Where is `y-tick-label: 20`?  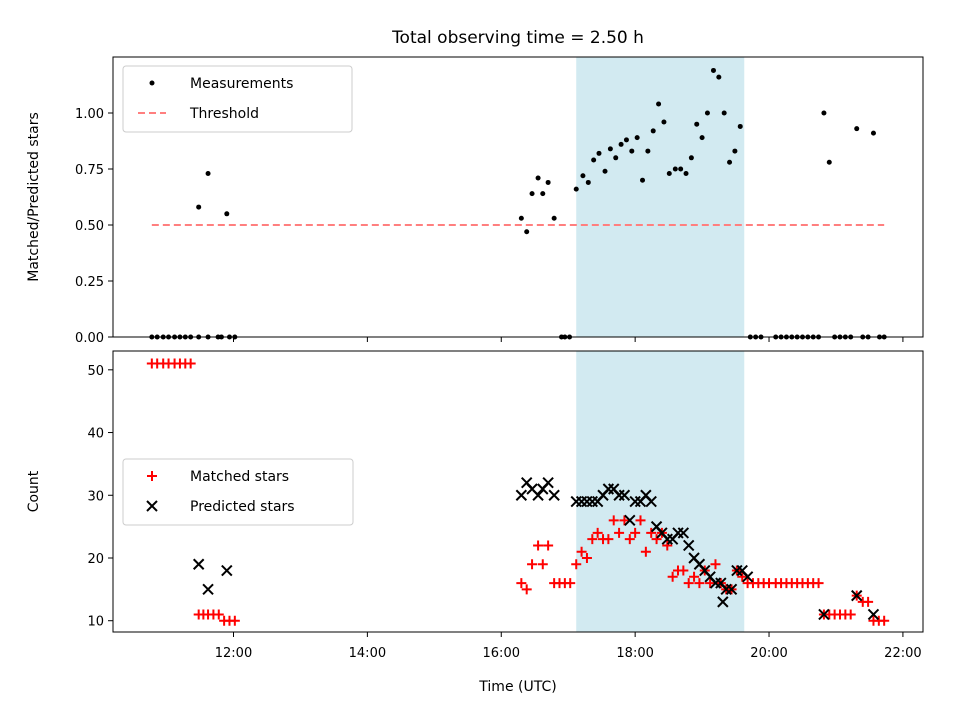 y-tick-label: 20 is located at coordinates (95, 559).